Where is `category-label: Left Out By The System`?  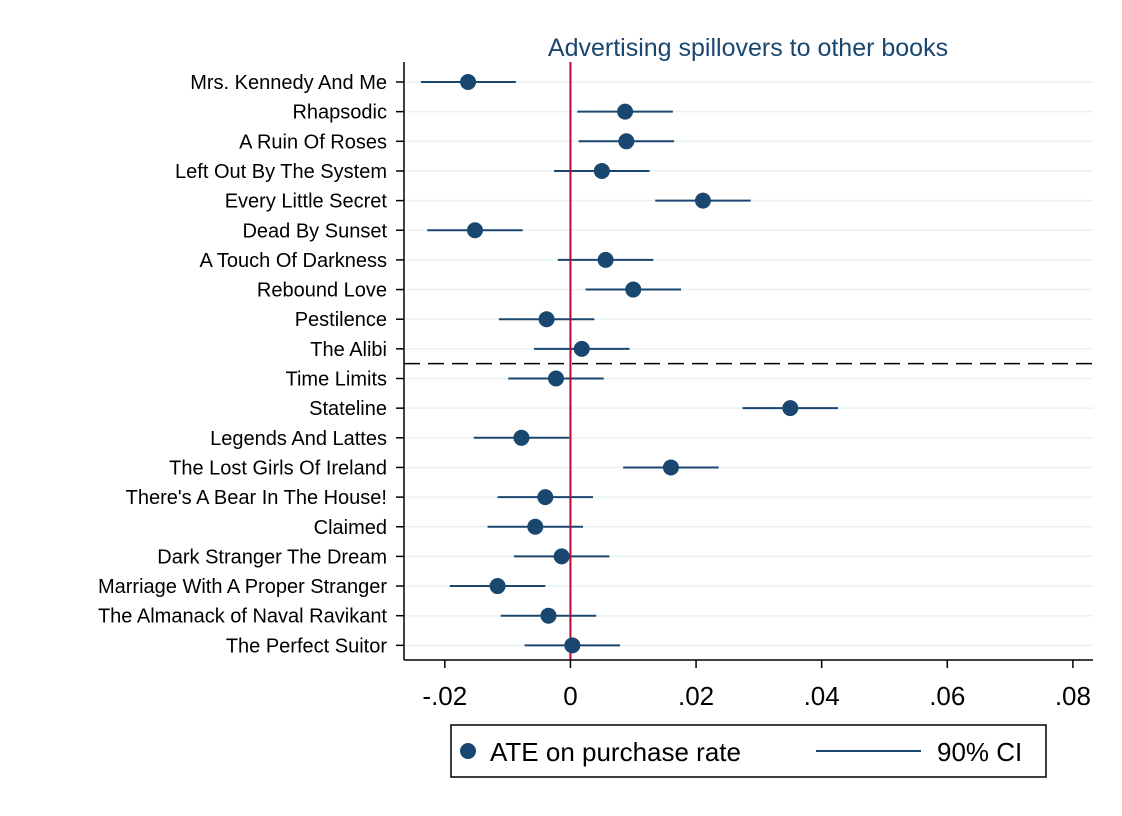 category-label: Left Out By The System is located at coordinates (281, 172).